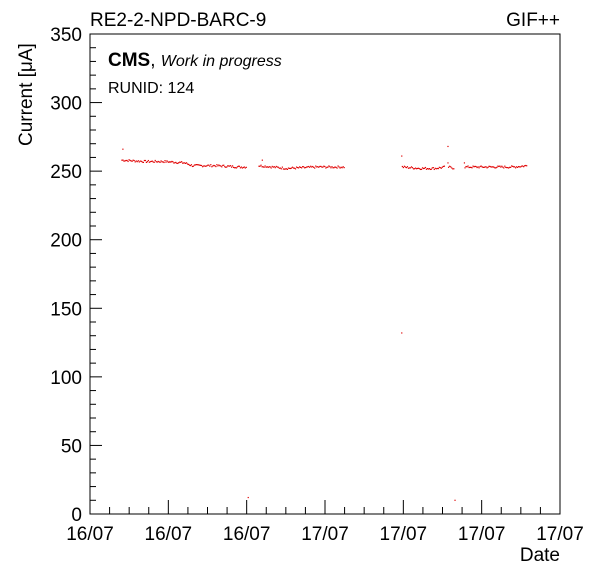 Image resolution: width=596 pixels, height=572 pixels. Describe the element at coordinates (539, 555) in the screenshot. I see `x-axis-label: Date` at that location.